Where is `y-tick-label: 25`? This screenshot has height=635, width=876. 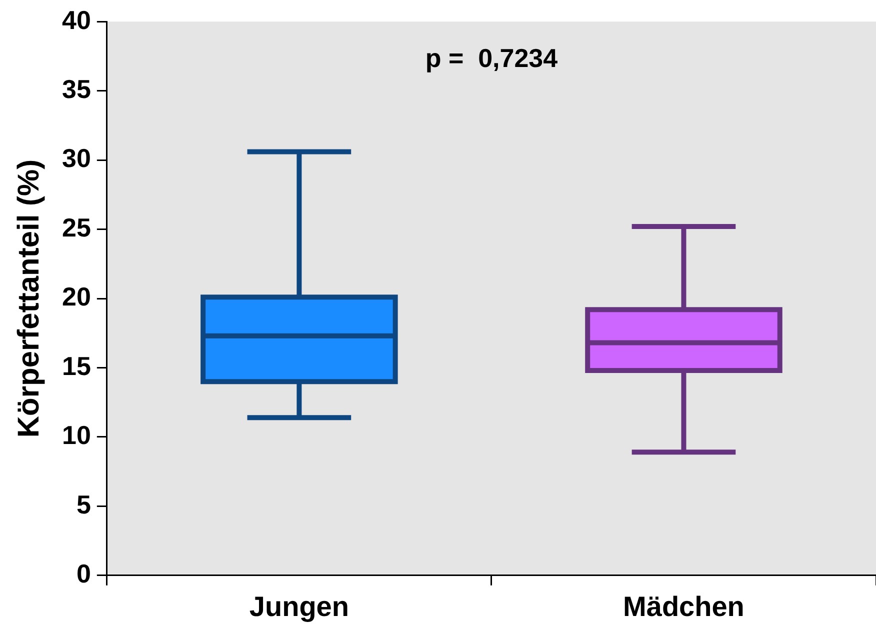 y-tick-label: 25 is located at coordinates (76, 227).